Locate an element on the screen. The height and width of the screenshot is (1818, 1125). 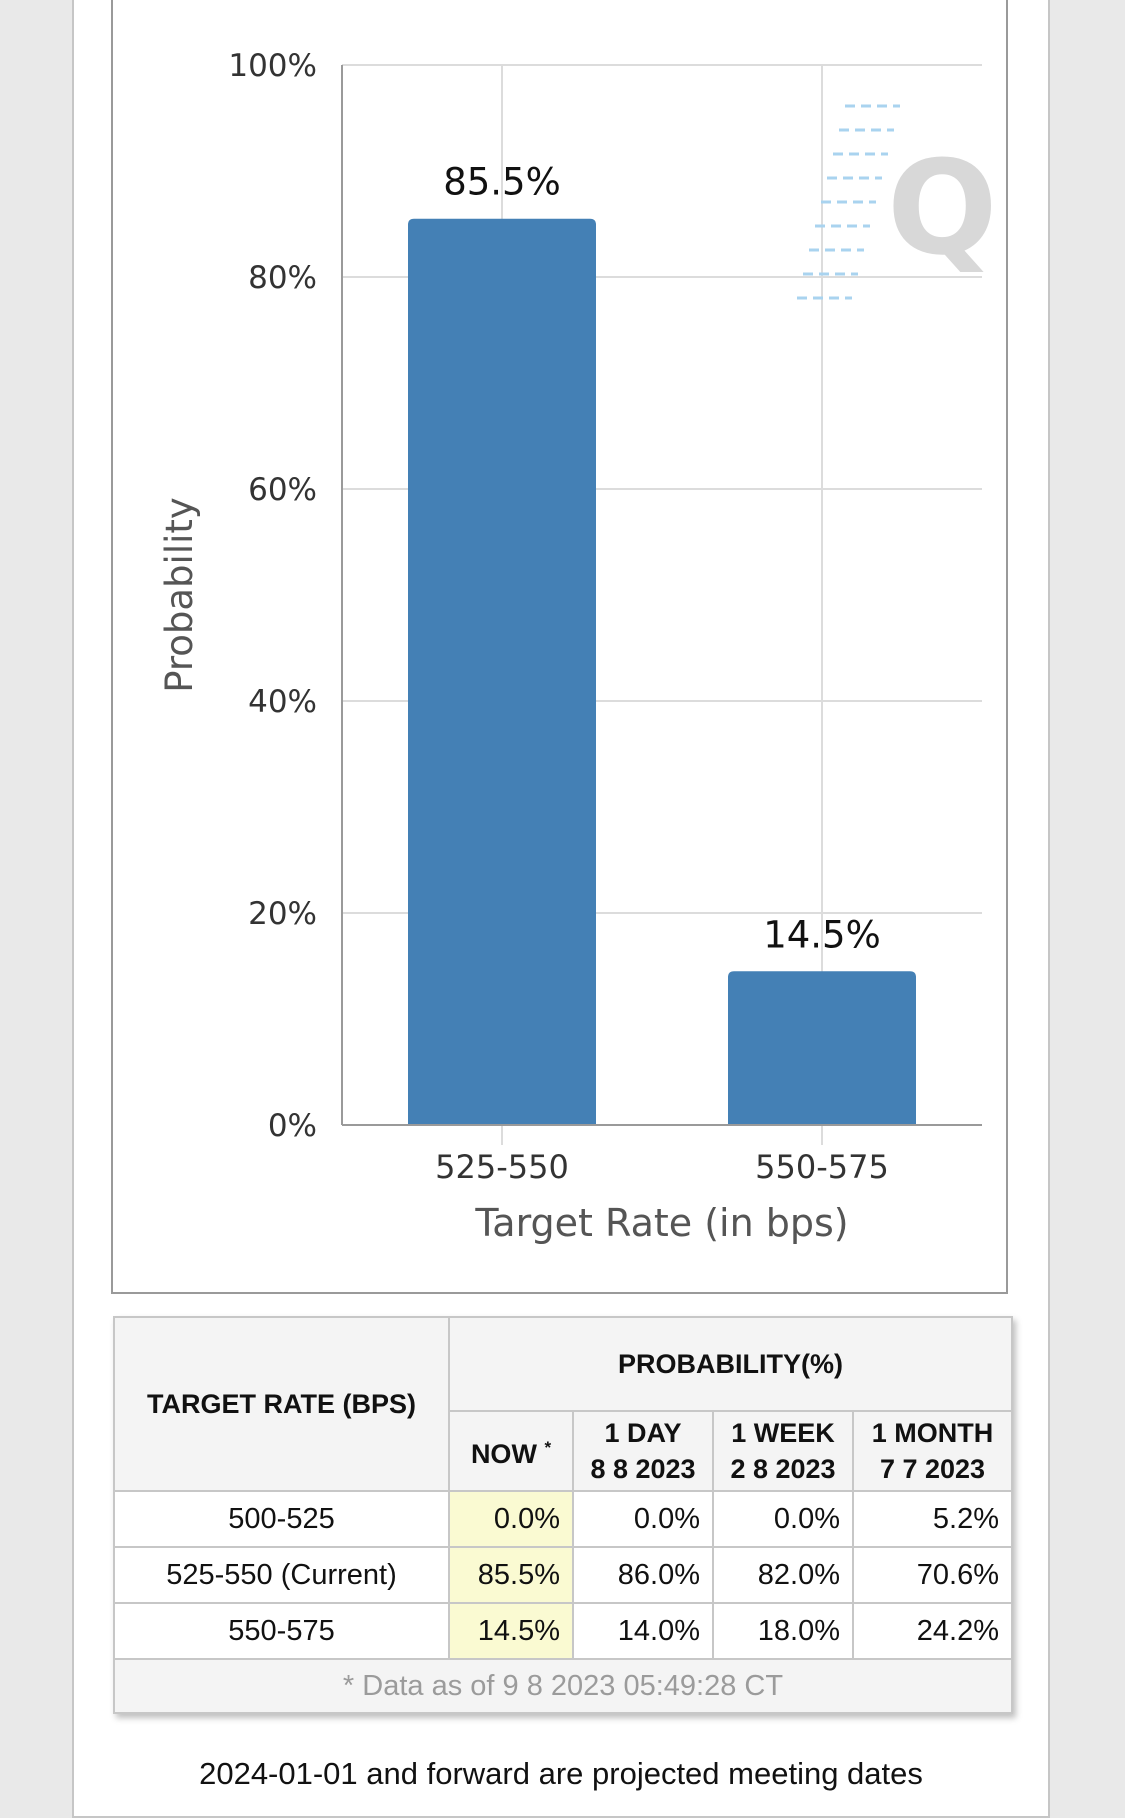
rate-cell: 525-550 (Current) is located at coordinates (281, 1575).